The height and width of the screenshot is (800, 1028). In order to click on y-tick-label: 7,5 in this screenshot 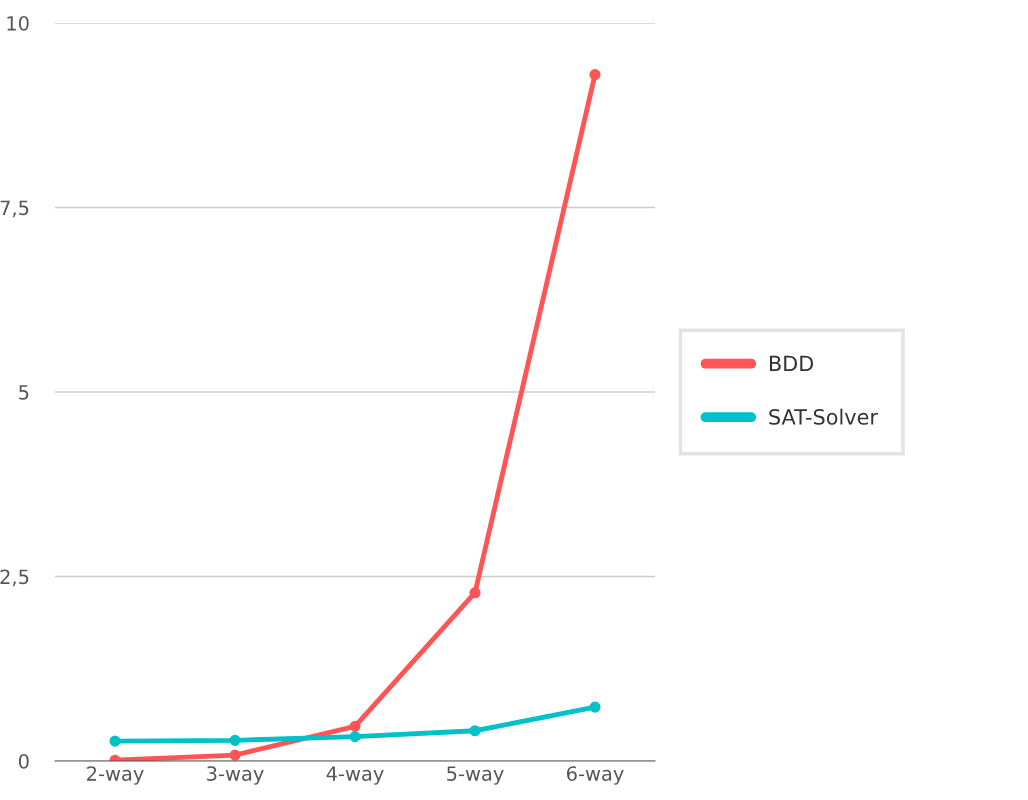, I will do `click(14, 209)`.